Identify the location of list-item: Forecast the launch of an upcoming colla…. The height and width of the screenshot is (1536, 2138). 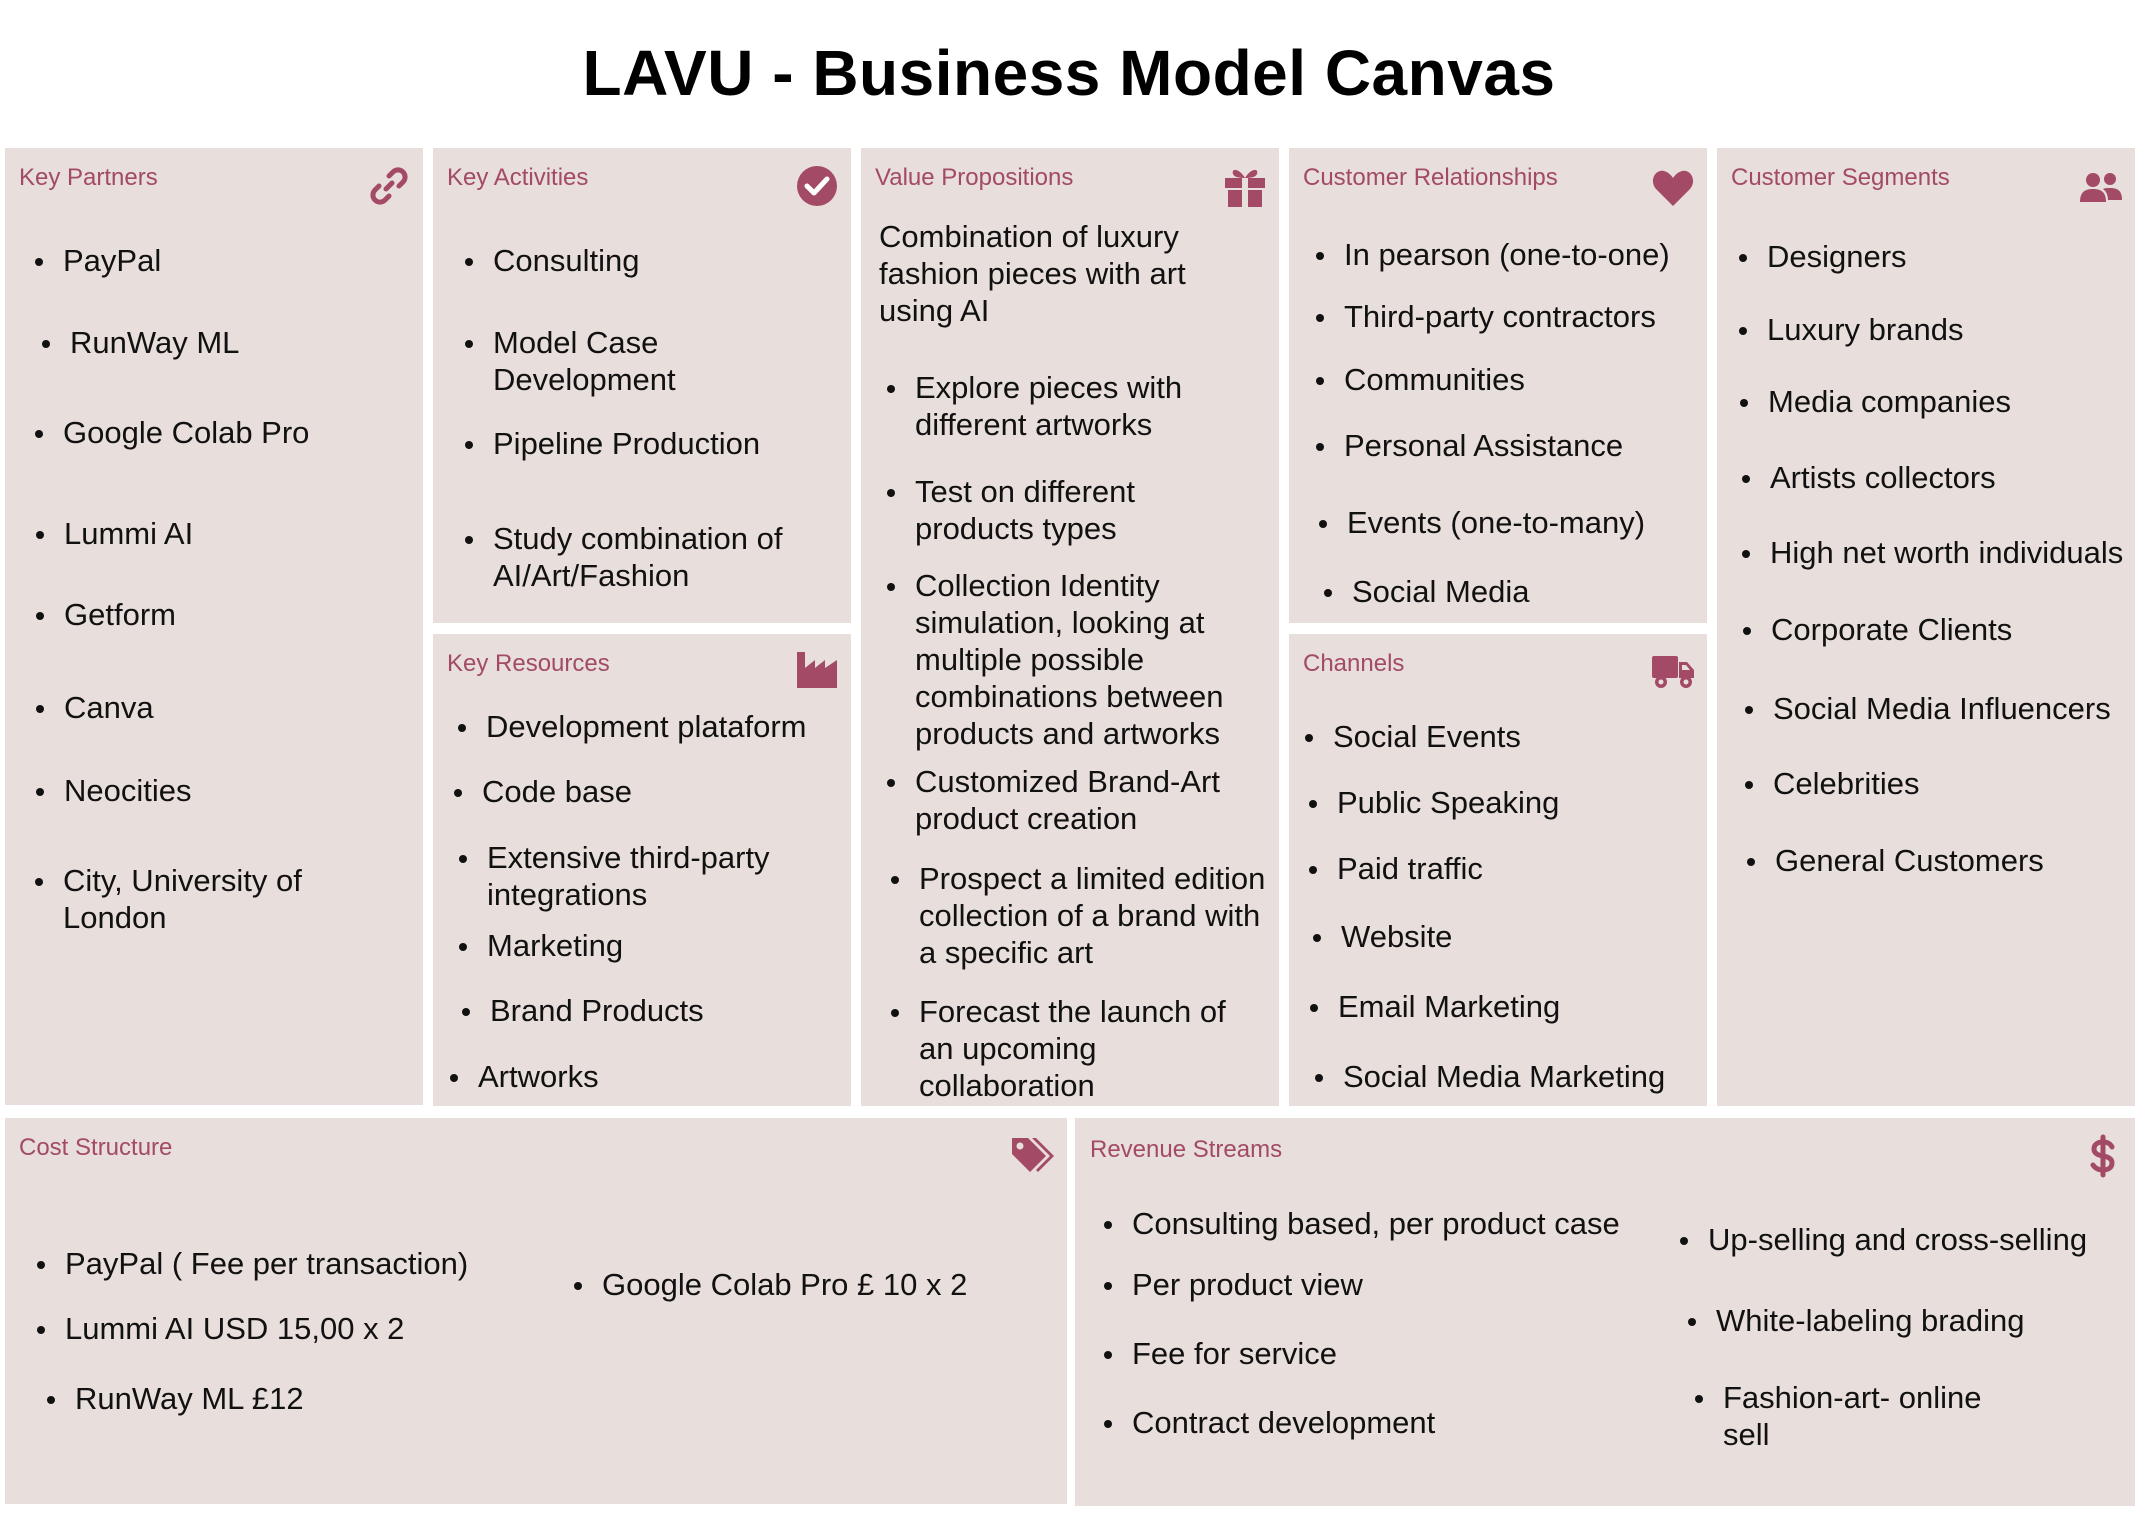
(1071, 1048).